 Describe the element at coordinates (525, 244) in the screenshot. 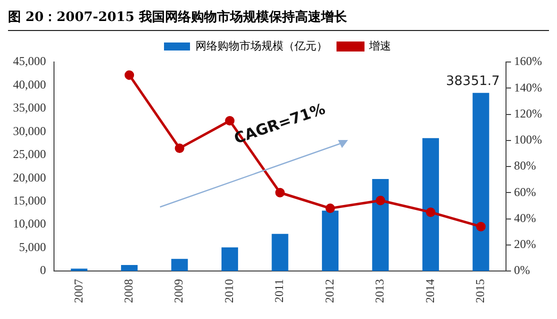

I see `y2-tick-label: 20%` at that location.